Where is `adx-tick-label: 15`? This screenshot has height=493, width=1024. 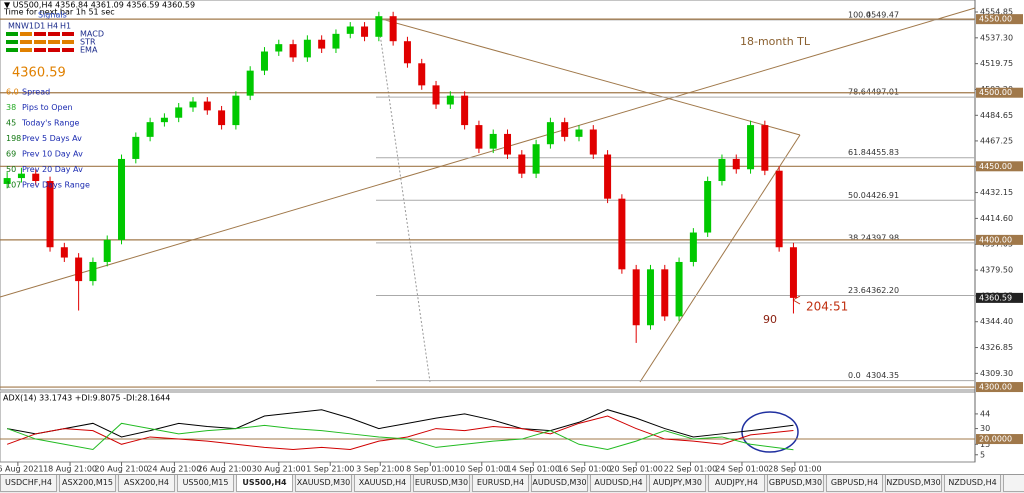 adx-tick-label: 15 is located at coordinates (985, 444).